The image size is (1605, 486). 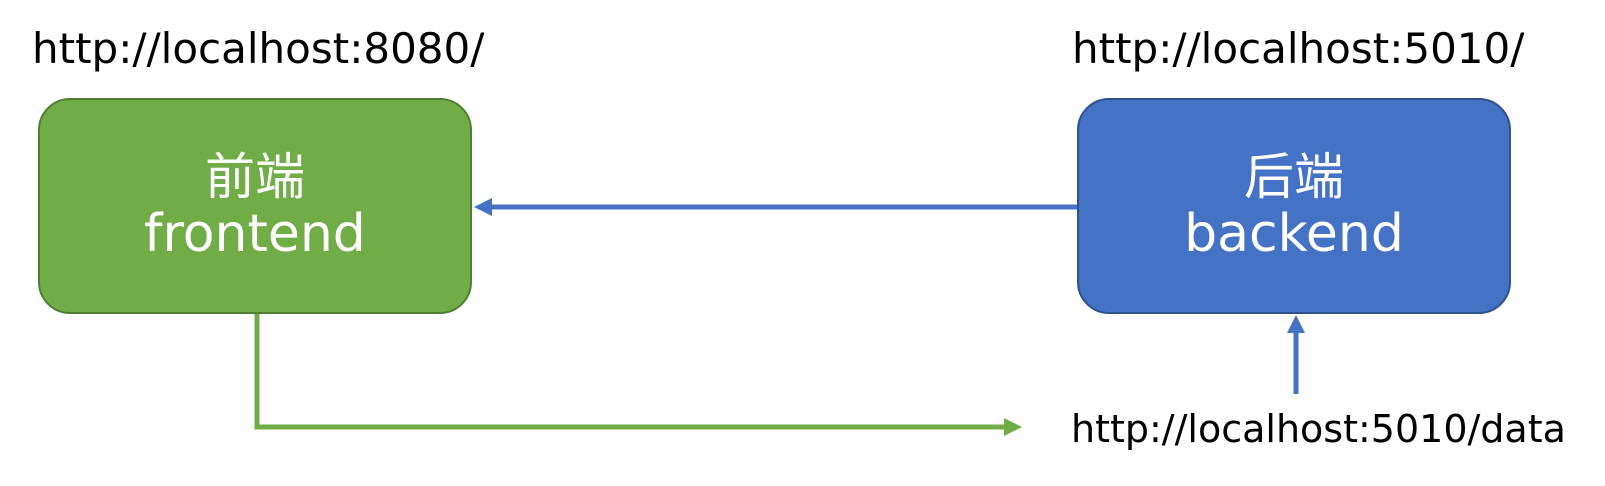 I want to click on data-endpoint-url-label: http://localhost:5010/data, so click(x=1318, y=429).